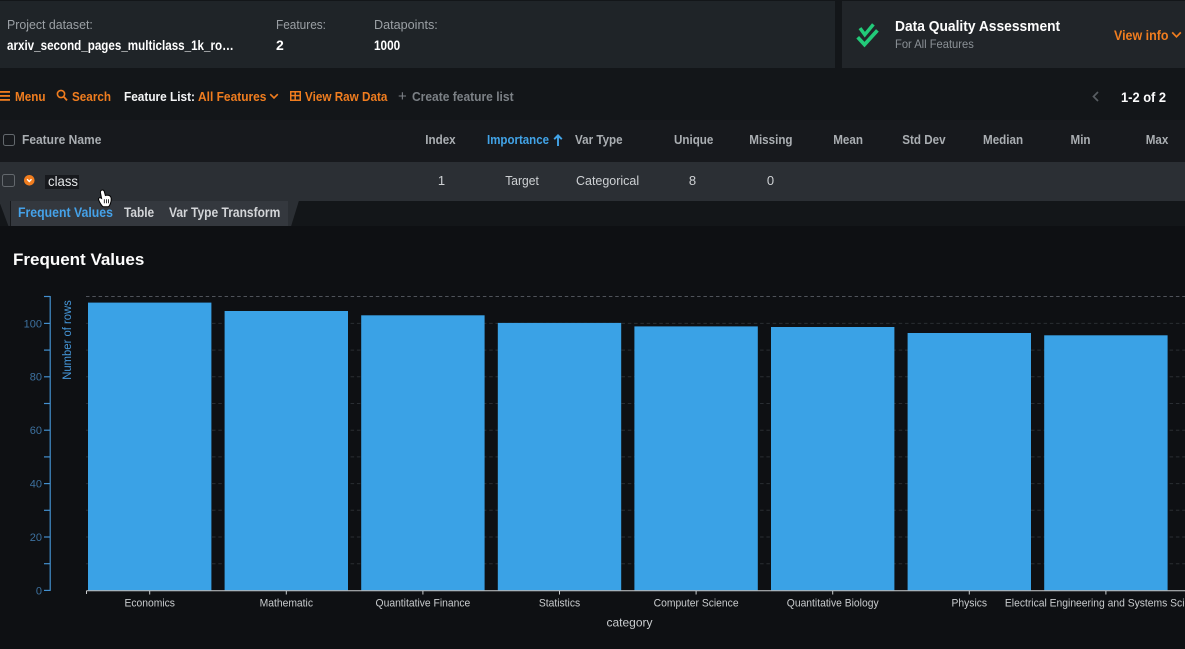 This screenshot has height=649, width=1185. What do you see at coordinates (559, 603) in the screenshot?
I see `svg-text: Statistics` at bounding box center [559, 603].